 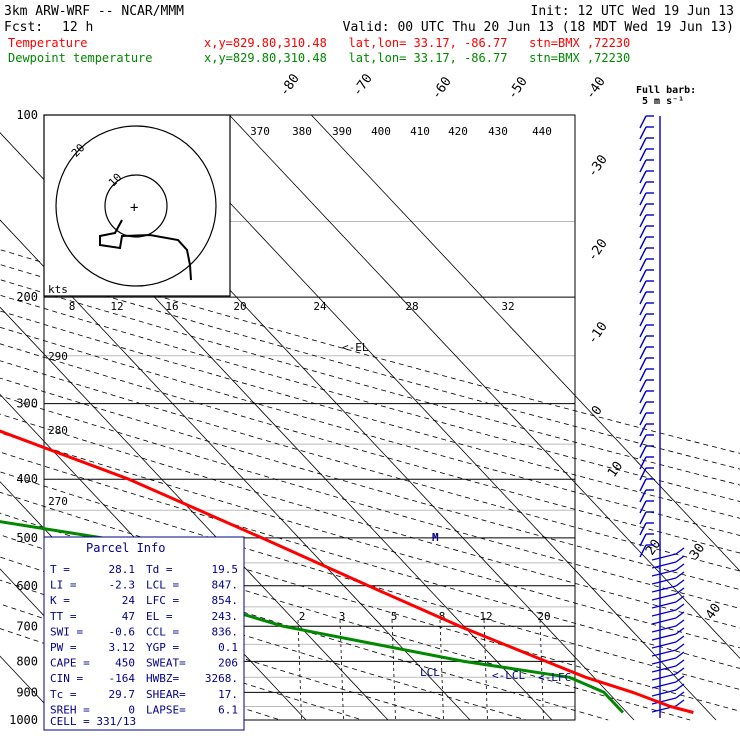 What do you see at coordinates (597, 410) in the screenshot?
I see `isotherm-tick-label: 0` at bounding box center [597, 410].